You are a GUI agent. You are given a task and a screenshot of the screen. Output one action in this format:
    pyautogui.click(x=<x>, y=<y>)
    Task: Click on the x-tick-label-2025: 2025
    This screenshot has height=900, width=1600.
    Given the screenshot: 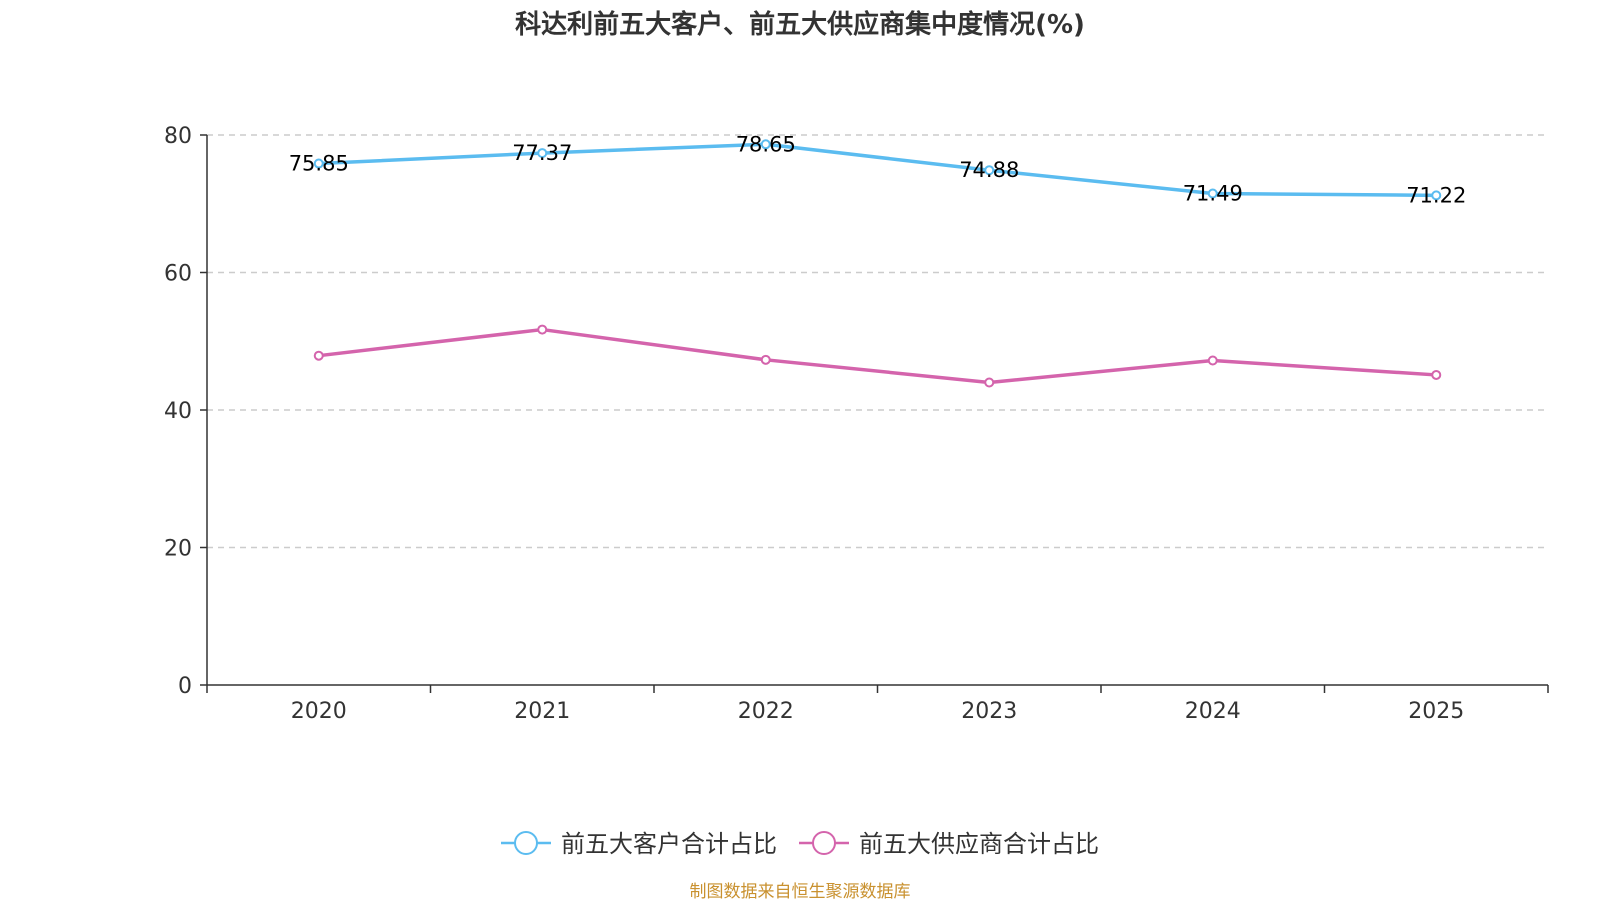 What is the action you would take?
    pyautogui.click(x=1436, y=711)
    